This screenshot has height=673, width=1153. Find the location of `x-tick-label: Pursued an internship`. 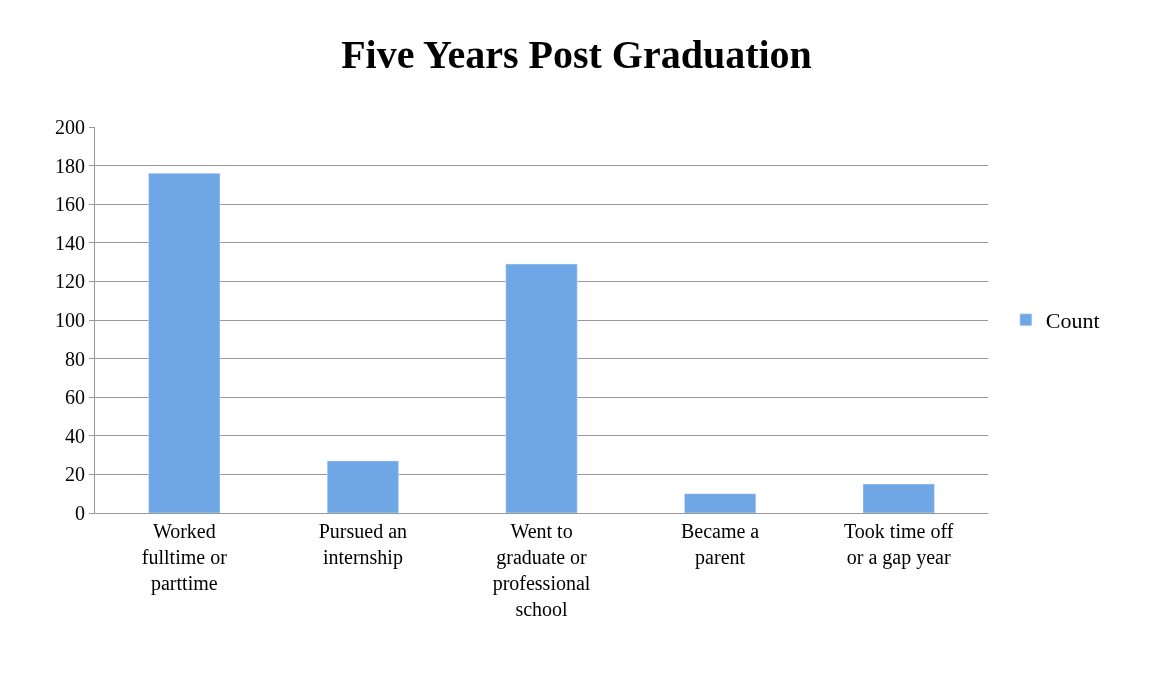

x-tick-label: Pursued an internship is located at coordinates (363, 544).